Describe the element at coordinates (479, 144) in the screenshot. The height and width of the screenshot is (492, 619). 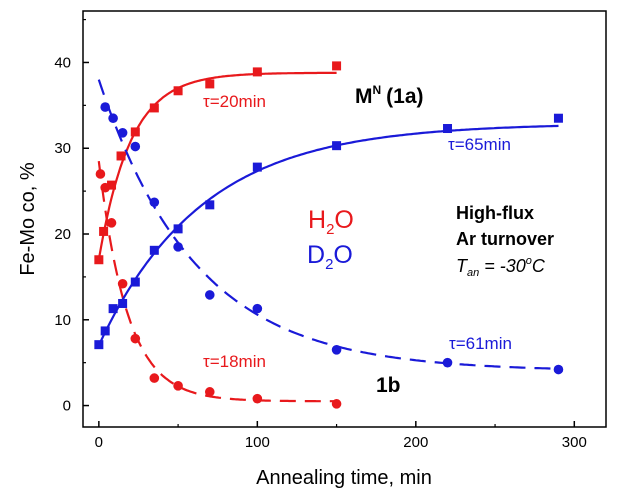
I see `tau-blue-top-label: τ=65min` at that location.